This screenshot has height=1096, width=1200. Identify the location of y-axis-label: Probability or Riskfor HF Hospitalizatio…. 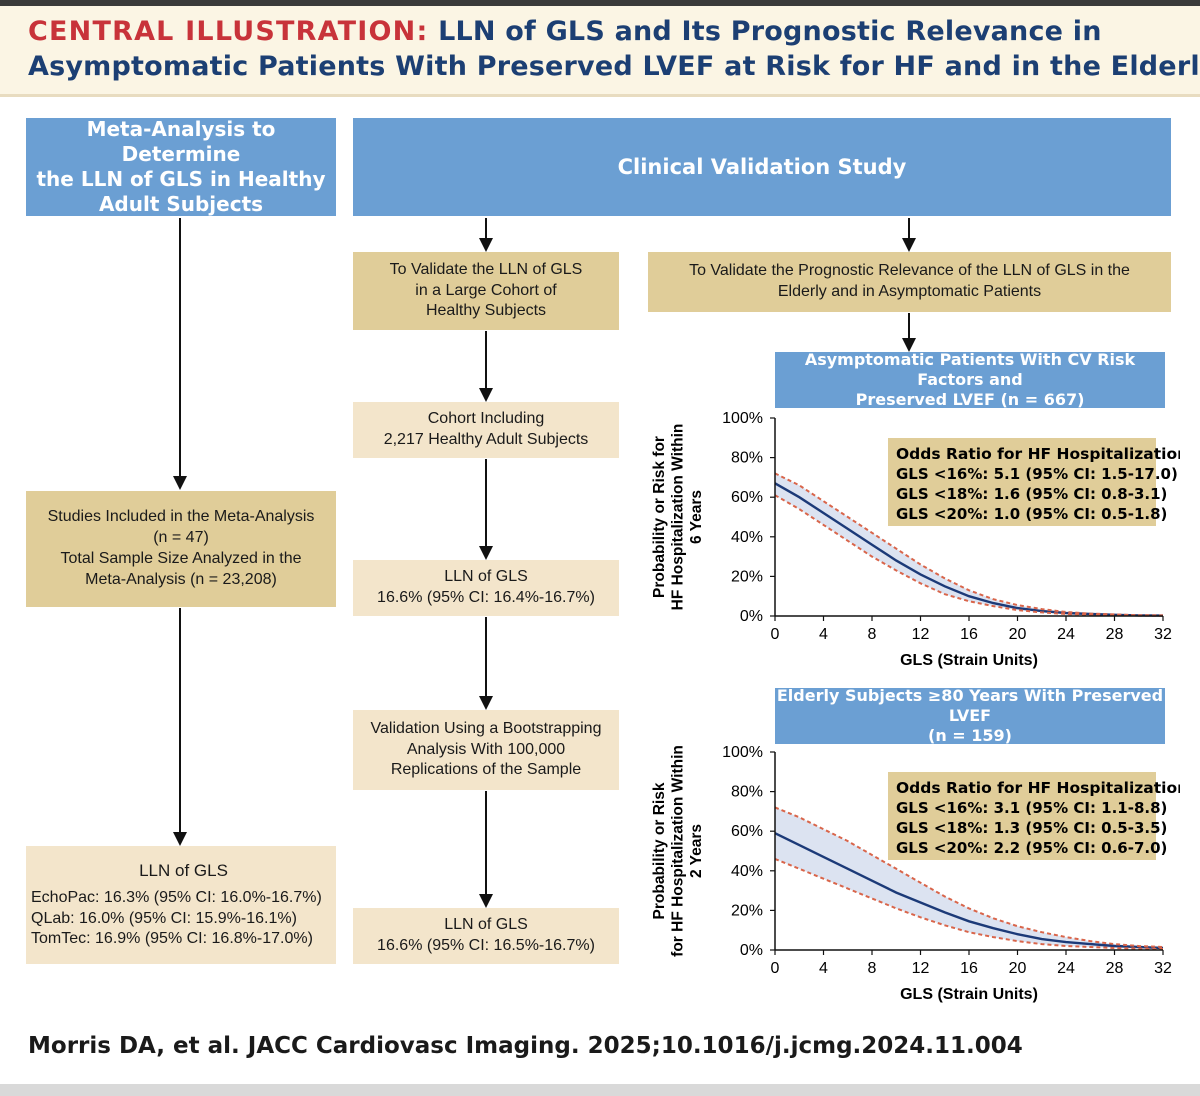
(678, 851).